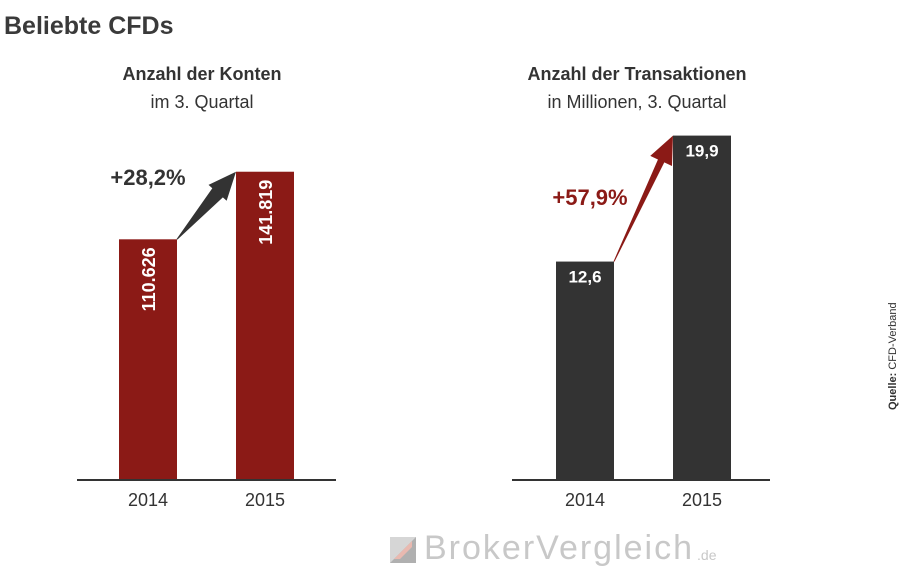 This screenshot has height=583, width=900. I want to click on page-title: Beliebte CFDs, so click(89, 26).